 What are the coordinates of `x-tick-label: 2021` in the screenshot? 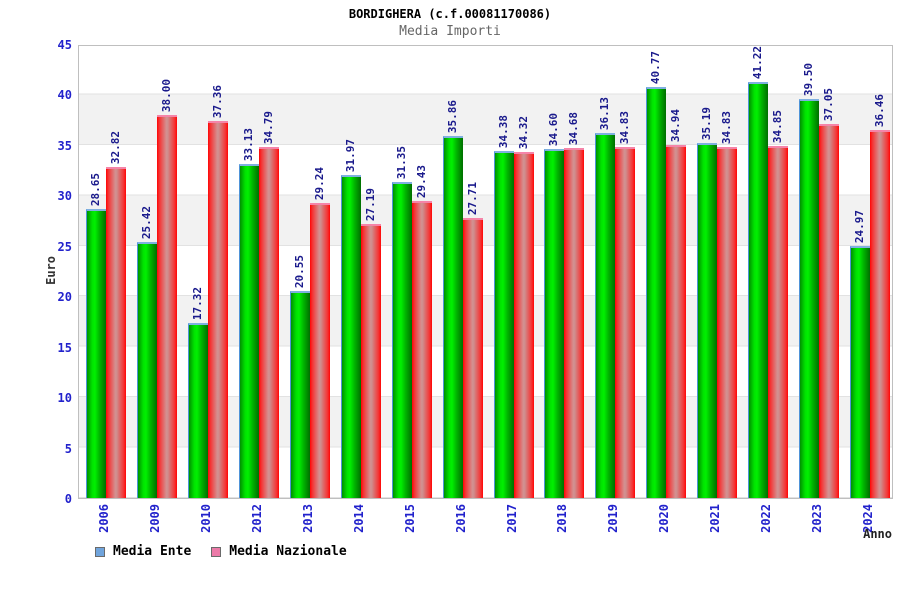 It's located at (715, 518).